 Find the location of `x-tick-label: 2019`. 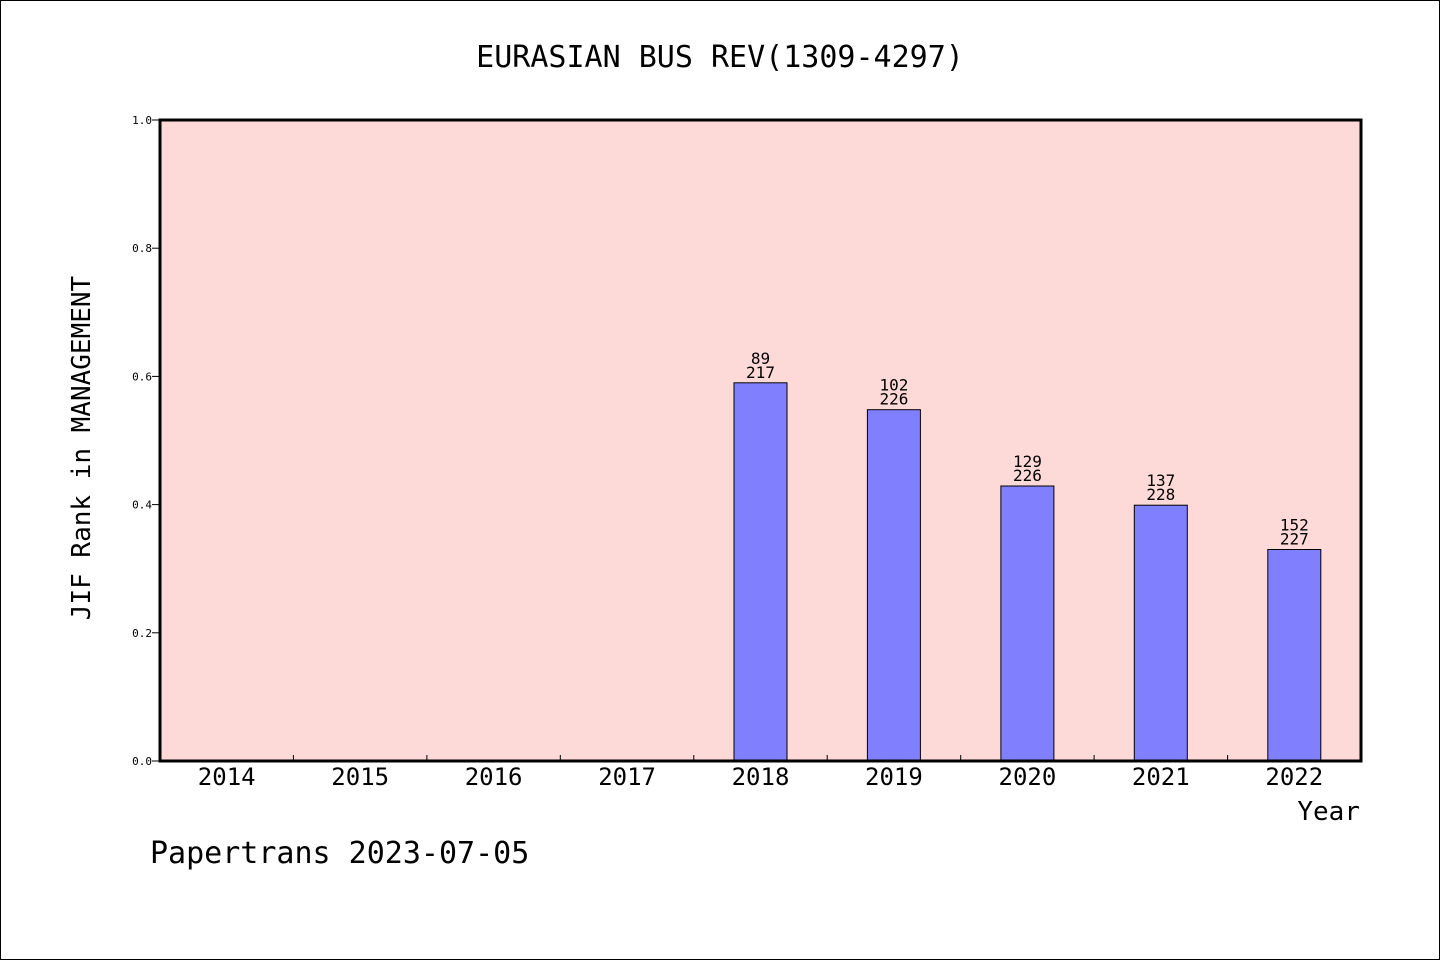

x-tick-label: 2019 is located at coordinates (894, 777).